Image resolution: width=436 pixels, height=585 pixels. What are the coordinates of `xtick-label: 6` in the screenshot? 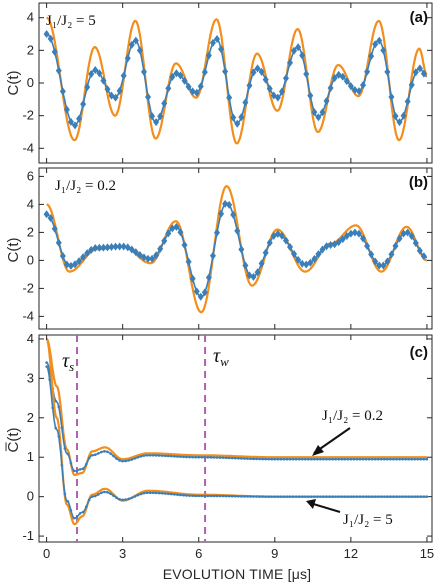 It's located at (198, 553).